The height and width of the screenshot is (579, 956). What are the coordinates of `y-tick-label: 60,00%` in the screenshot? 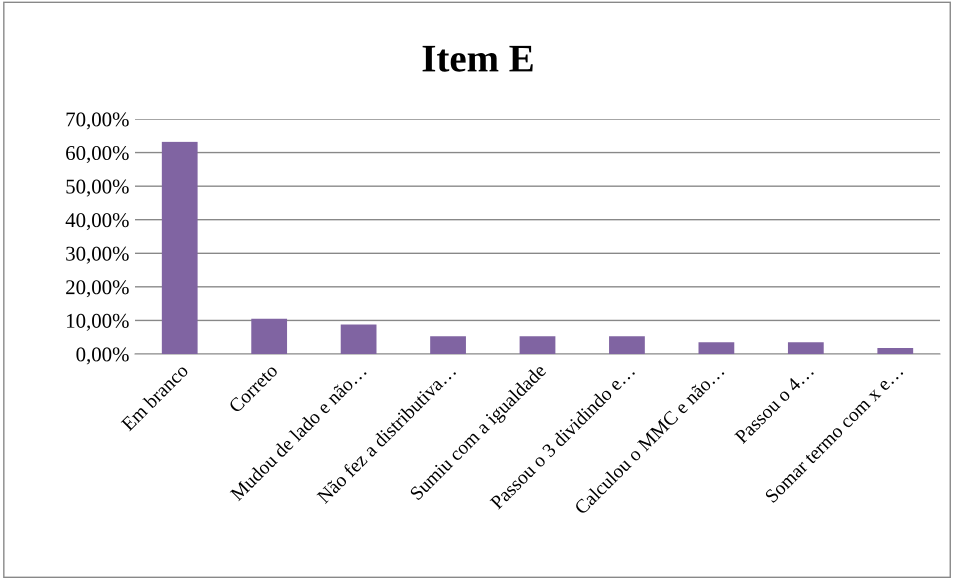 It's located at (97, 155).